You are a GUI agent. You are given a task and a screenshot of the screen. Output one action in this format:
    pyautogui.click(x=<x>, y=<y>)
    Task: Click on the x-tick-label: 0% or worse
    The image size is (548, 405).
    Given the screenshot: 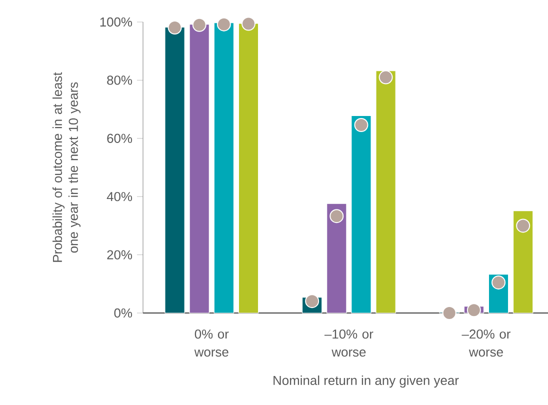 What is the action you would take?
    pyautogui.click(x=211, y=343)
    